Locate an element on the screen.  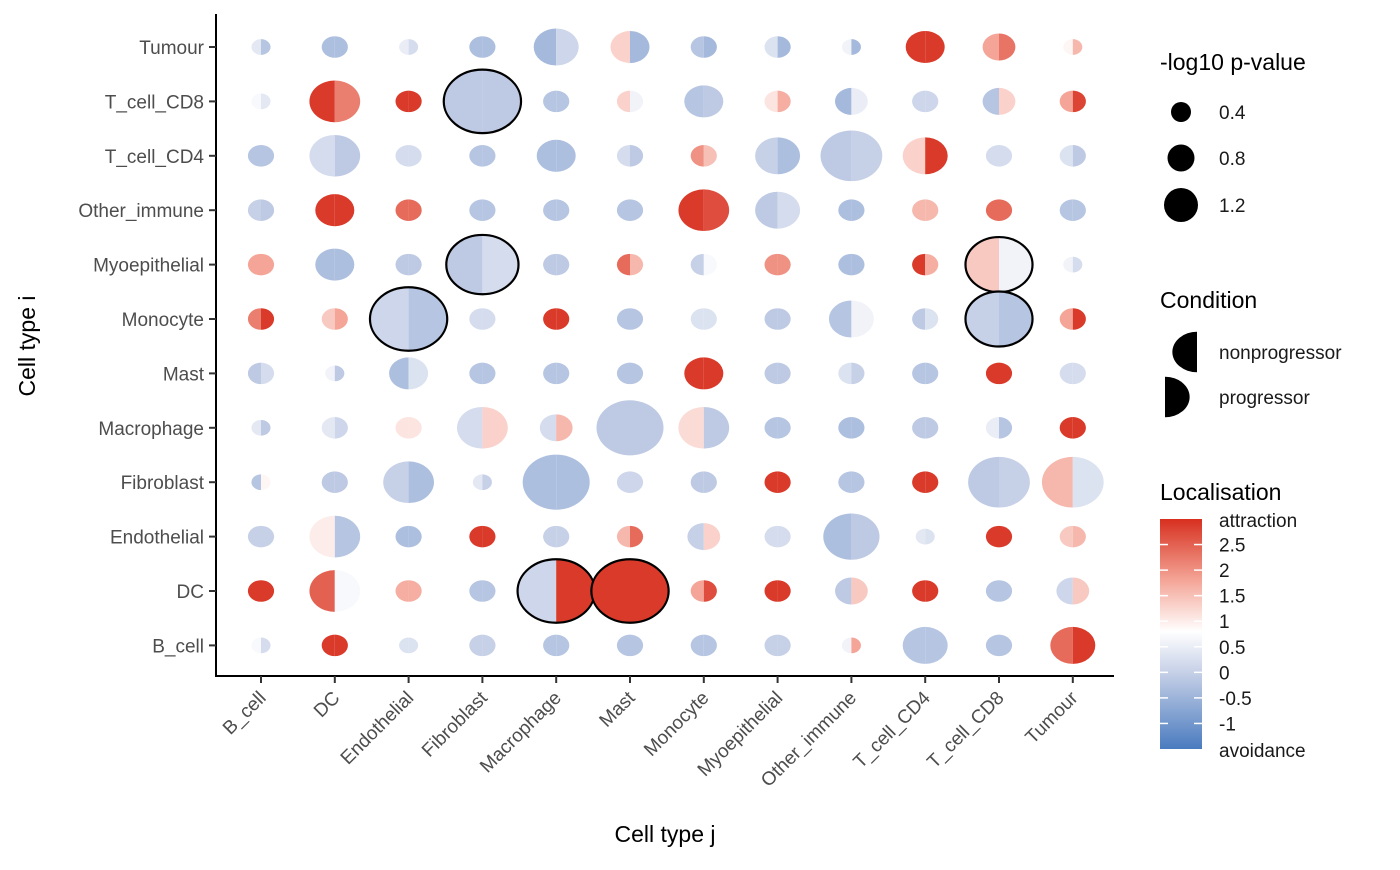
legend-size-label: 0.8 is located at coordinates (1232, 159).